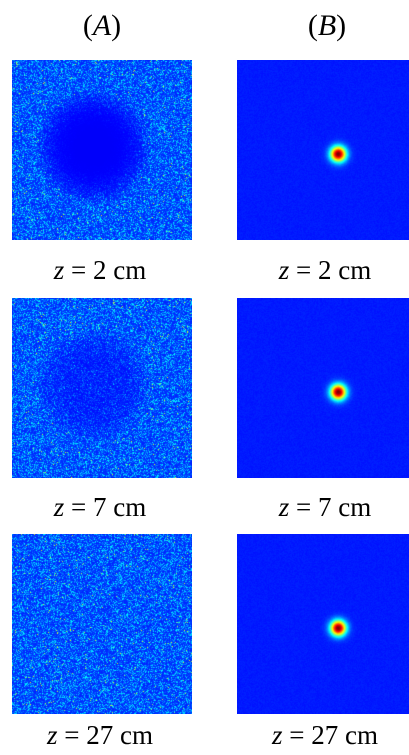 The height and width of the screenshot is (755, 409). Describe the element at coordinates (102, 388) in the screenshot. I see `speckle-panel-z7` at that location.